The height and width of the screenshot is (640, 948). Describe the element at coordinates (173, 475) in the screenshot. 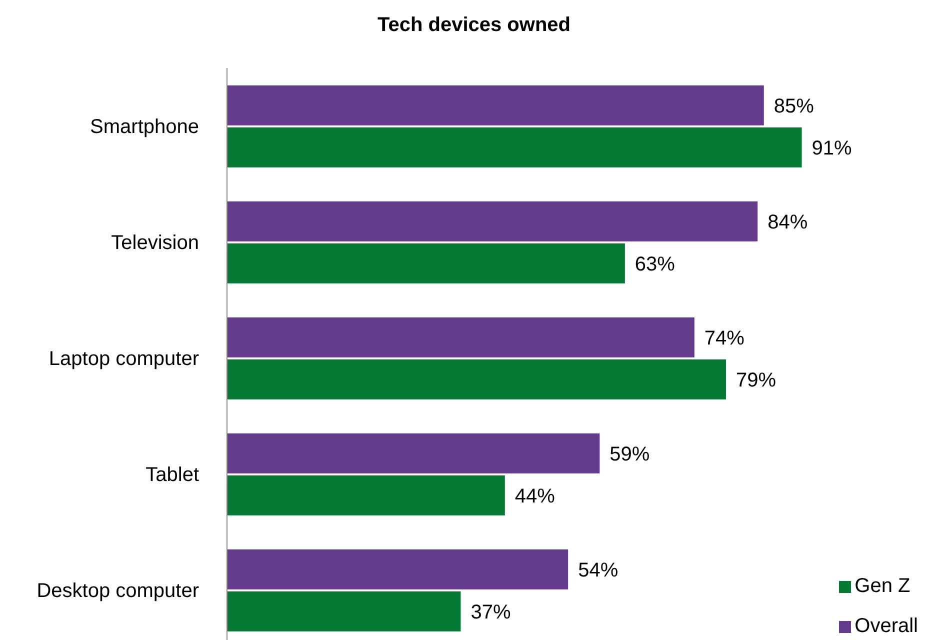

I see `y-tick-label: Tablet` at that location.